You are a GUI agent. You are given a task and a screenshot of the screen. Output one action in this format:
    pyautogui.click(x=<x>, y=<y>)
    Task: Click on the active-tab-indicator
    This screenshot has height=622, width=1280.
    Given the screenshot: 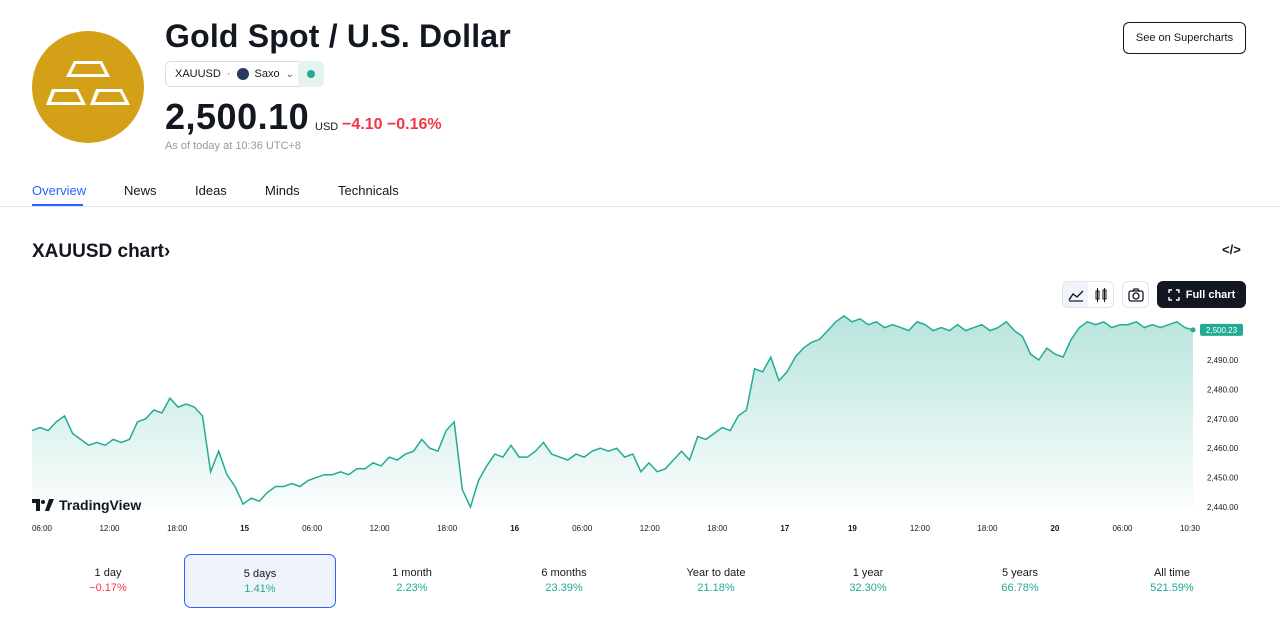 What is the action you would take?
    pyautogui.click(x=57, y=205)
    